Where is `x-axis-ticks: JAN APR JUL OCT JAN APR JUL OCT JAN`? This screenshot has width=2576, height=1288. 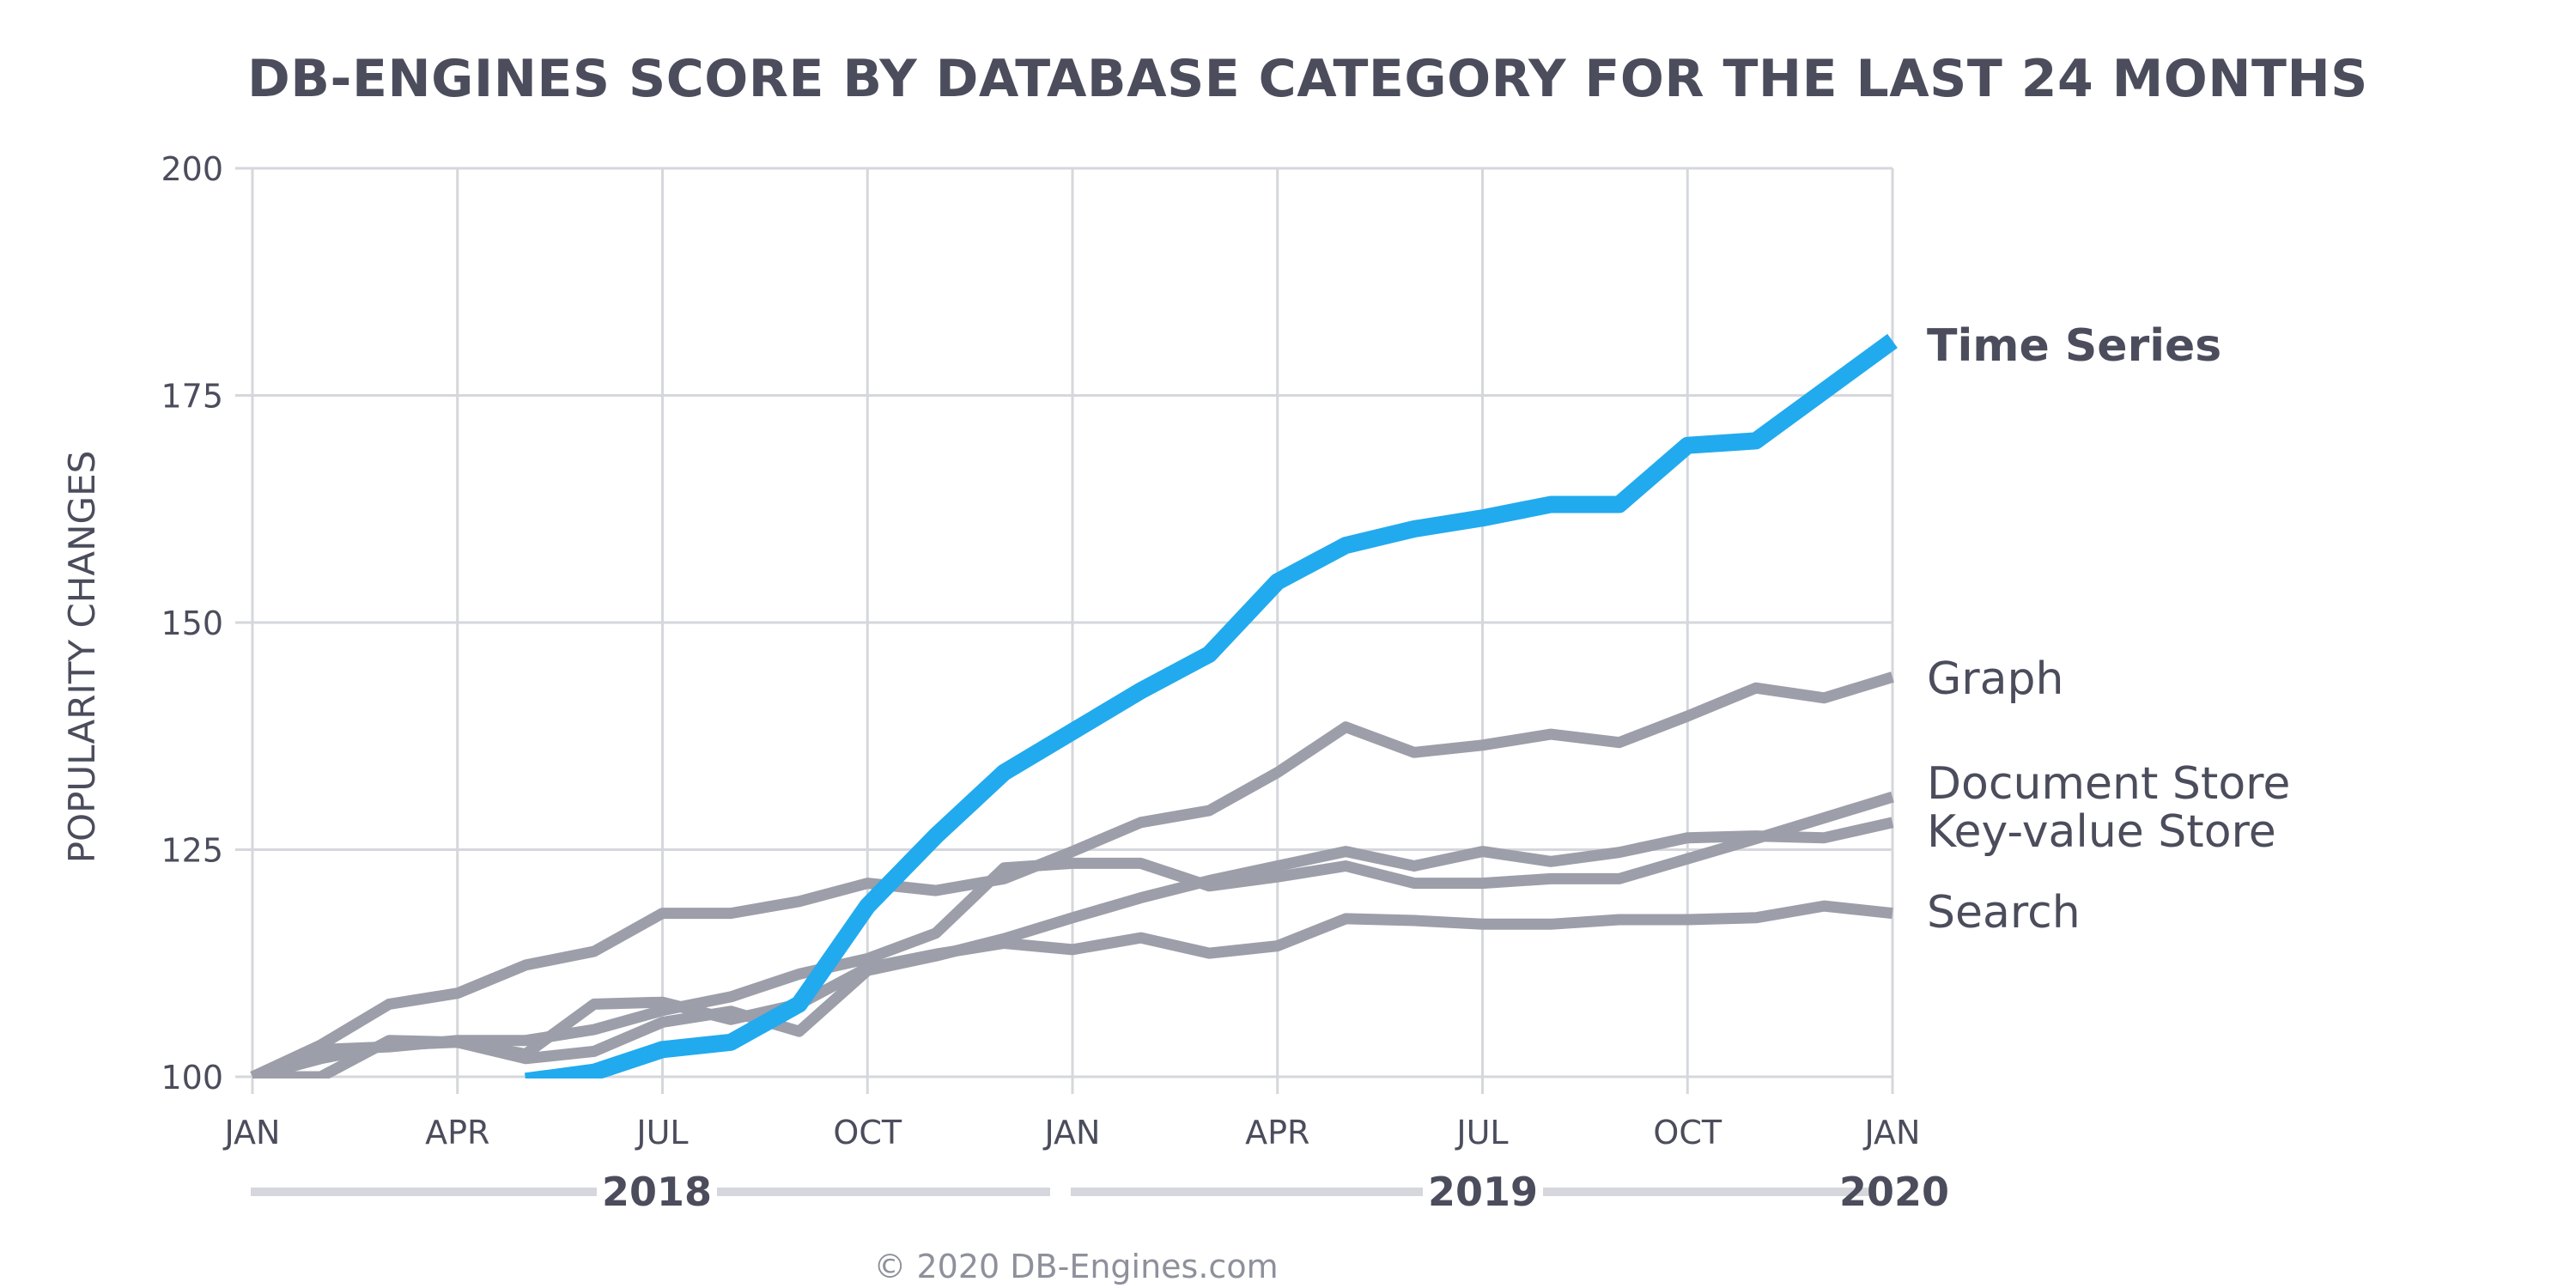
x-axis-ticks: JAN APR JUL OCT JAN APR JUL OCT JAN is located at coordinates (1072, 1133).